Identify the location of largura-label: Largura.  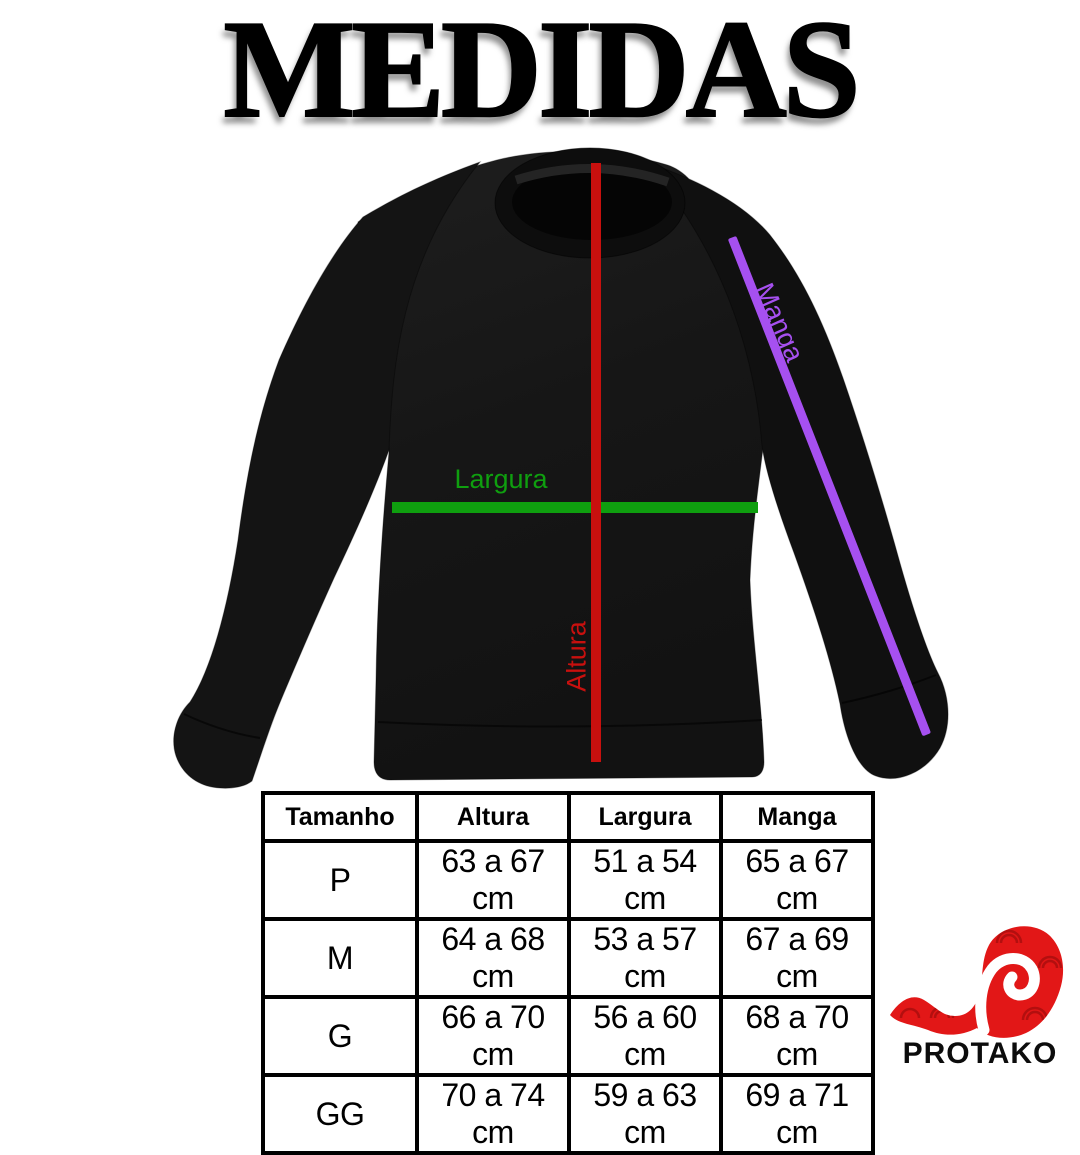
(501, 479).